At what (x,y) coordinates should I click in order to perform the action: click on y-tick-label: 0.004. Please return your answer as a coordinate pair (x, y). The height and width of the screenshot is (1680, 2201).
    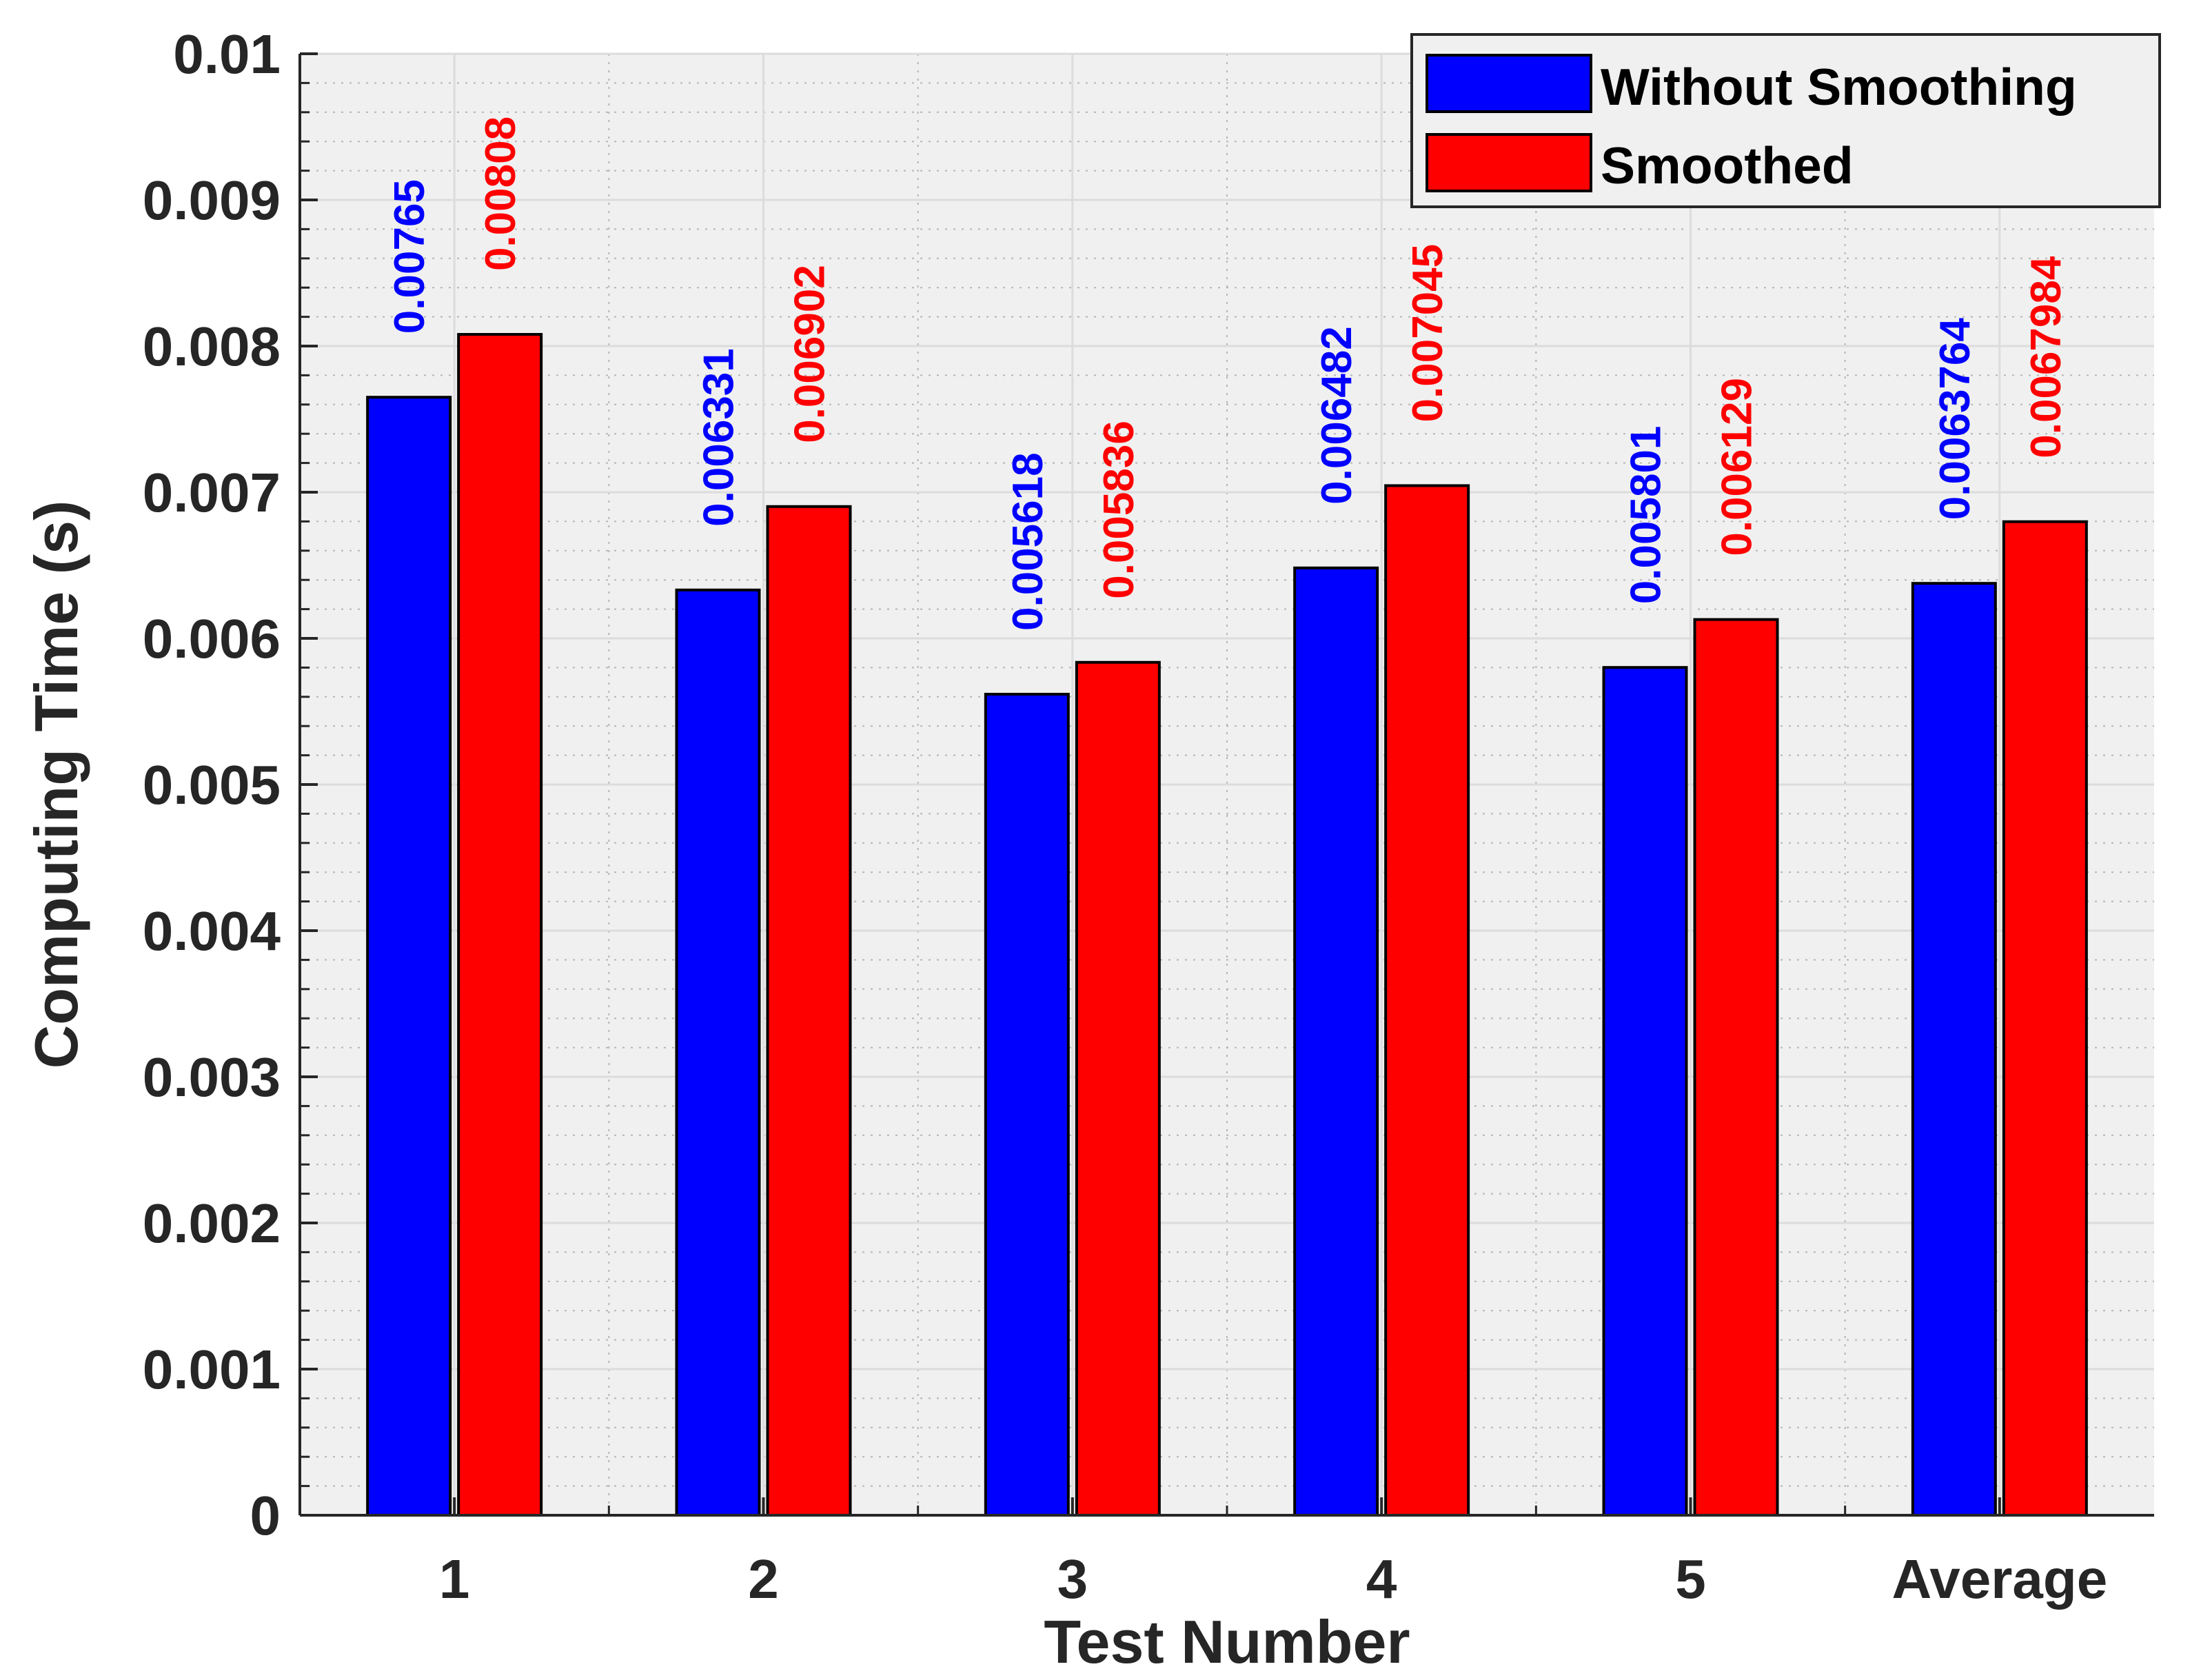
    Looking at the image, I should click on (212, 931).